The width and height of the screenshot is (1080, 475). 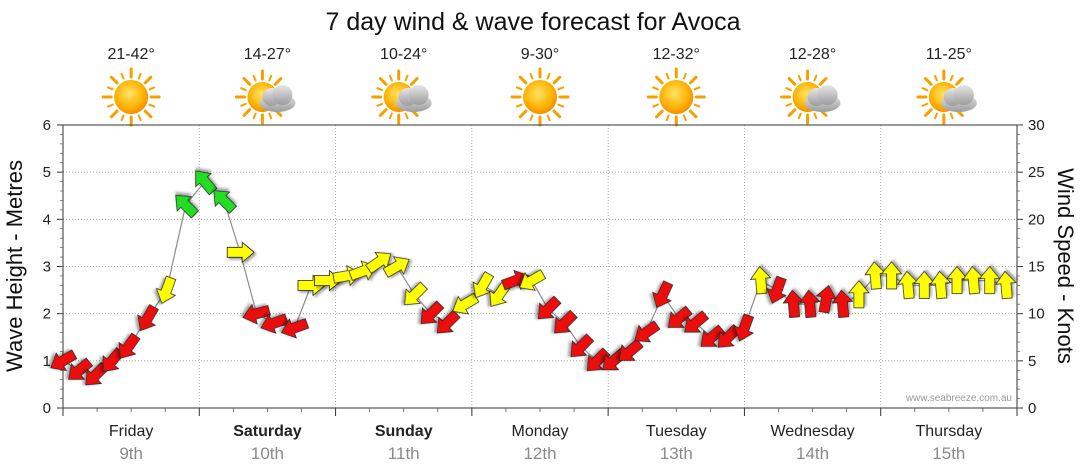 What do you see at coordinates (404, 431) in the screenshot?
I see `x-tick-label-day: Sunday` at bounding box center [404, 431].